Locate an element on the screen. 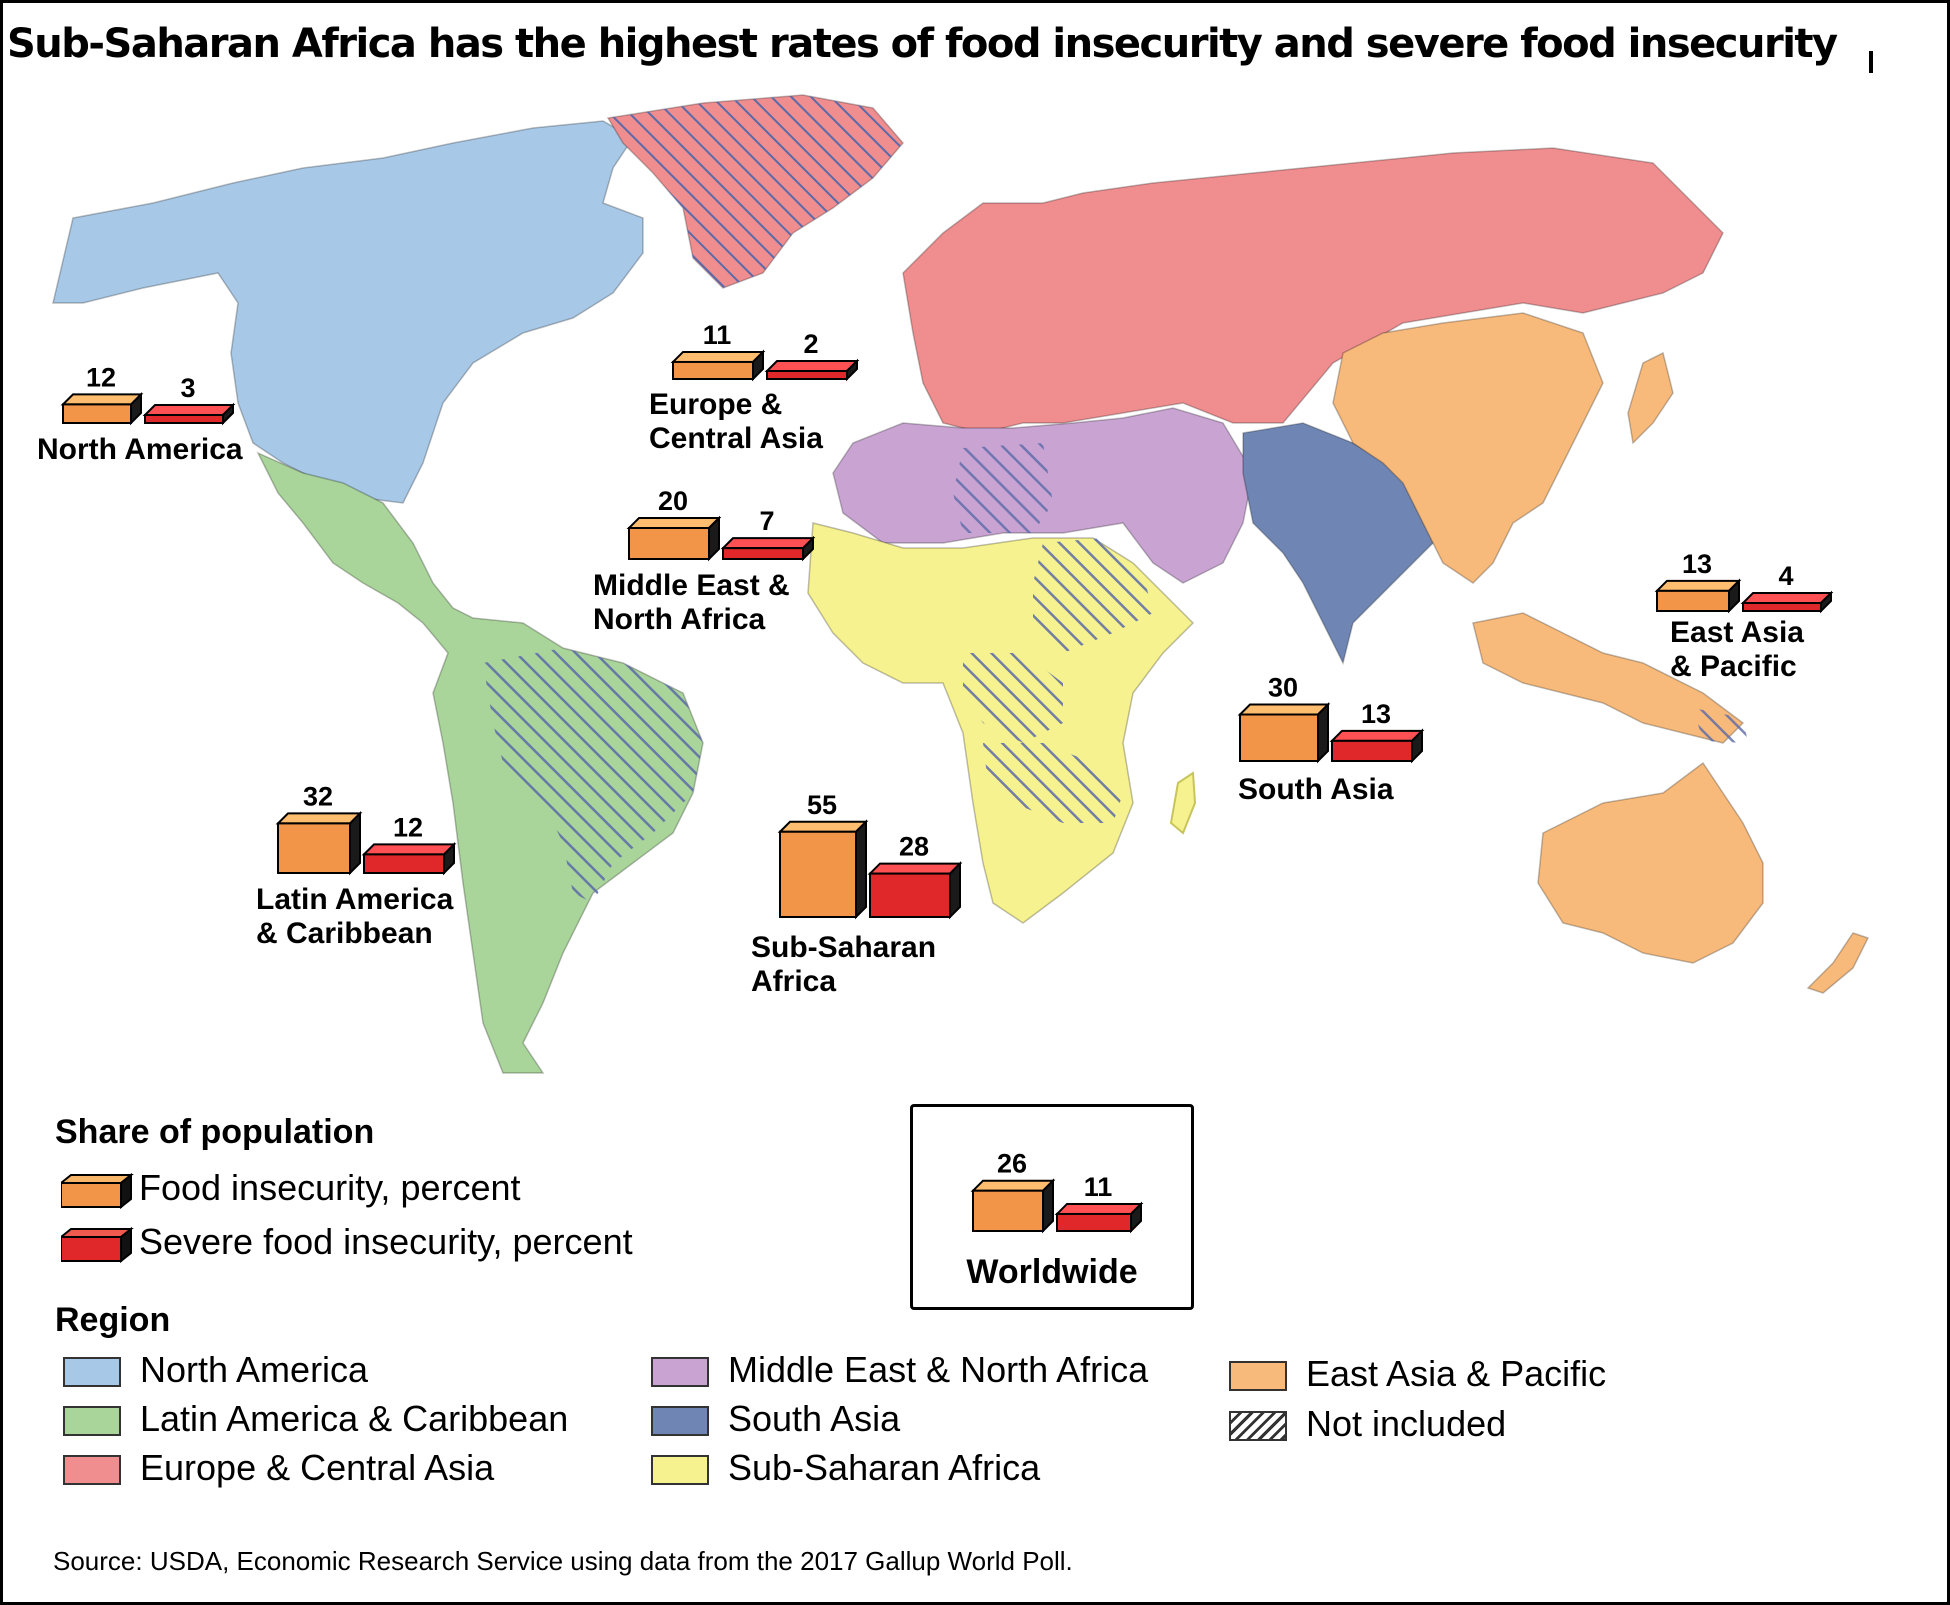 The width and height of the screenshot is (1950, 1605). bar-severe-sub-saharan-face is located at coordinates (910, 895).